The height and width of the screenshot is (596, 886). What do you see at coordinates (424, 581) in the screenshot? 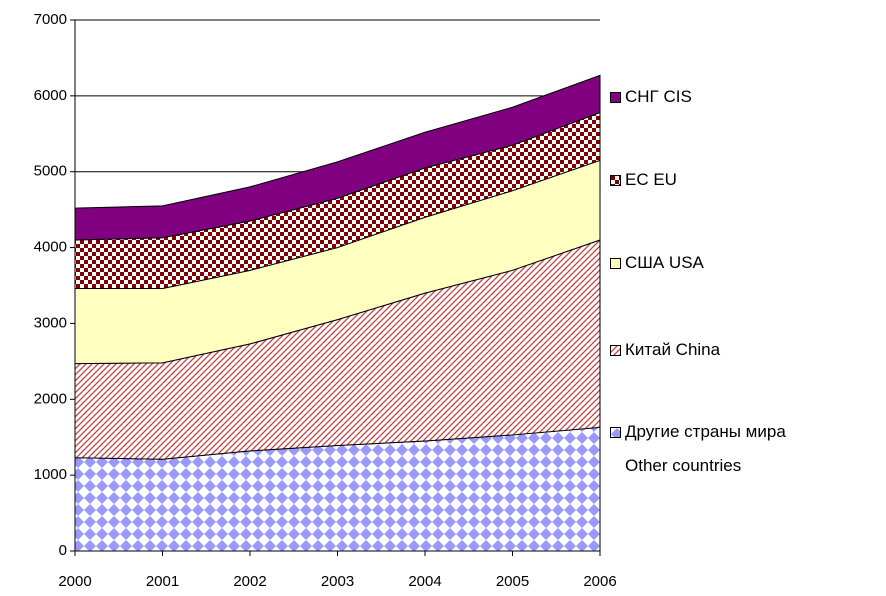
I see `x-tick-label: 2004` at bounding box center [424, 581].